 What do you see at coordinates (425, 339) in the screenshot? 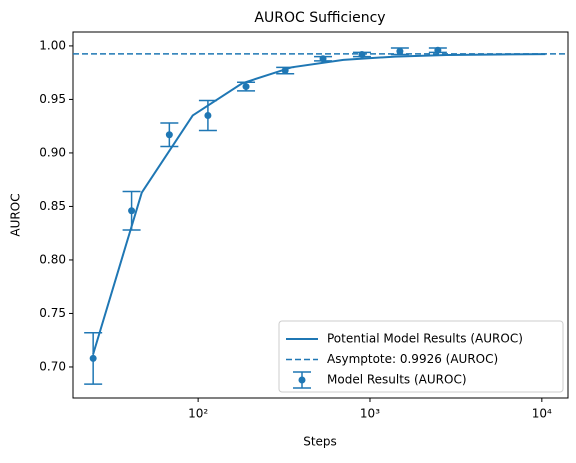
I see `legend-label: Potential Model Results (AUROC)` at bounding box center [425, 339].